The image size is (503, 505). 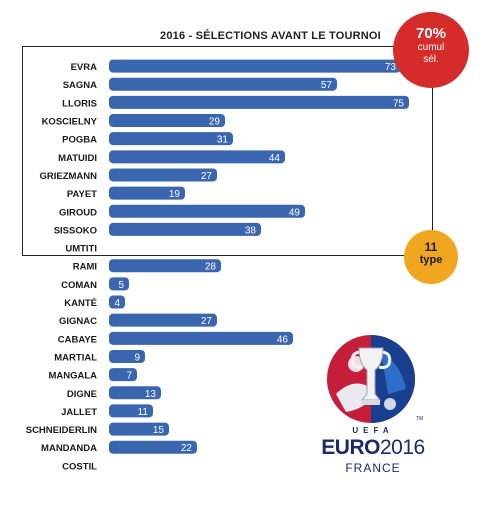 What do you see at coordinates (78, 321) in the screenshot?
I see `category-label: GIGNAC` at bounding box center [78, 321].